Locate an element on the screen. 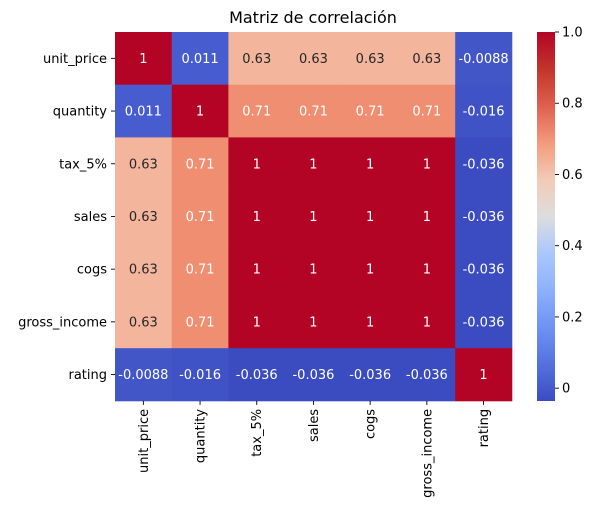  heatmap-cell-tax_5%-rating is located at coordinates (484, 164).